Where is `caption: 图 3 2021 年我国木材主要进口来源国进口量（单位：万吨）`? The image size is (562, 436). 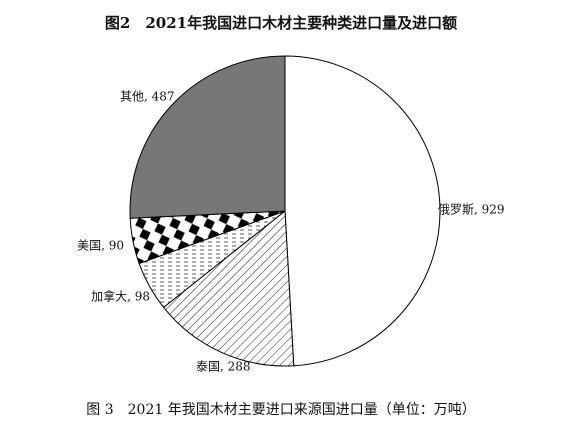 caption: 图 3 2021 年我国木材主要进口来源国进口量（单位：万吨） is located at coordinates (280, 410).